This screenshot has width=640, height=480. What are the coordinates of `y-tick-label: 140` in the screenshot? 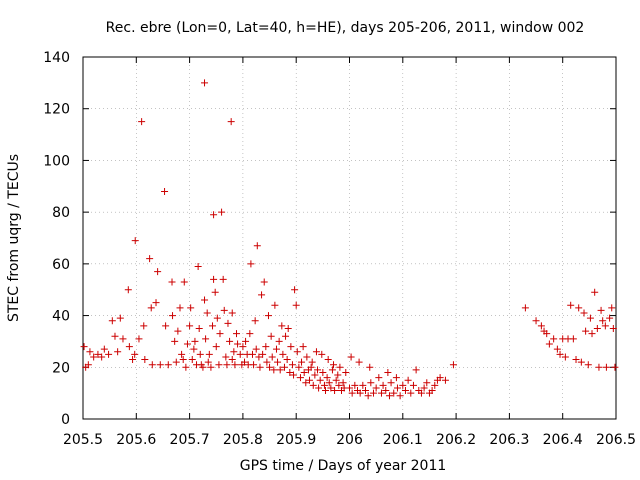 It's located at (56, 58).